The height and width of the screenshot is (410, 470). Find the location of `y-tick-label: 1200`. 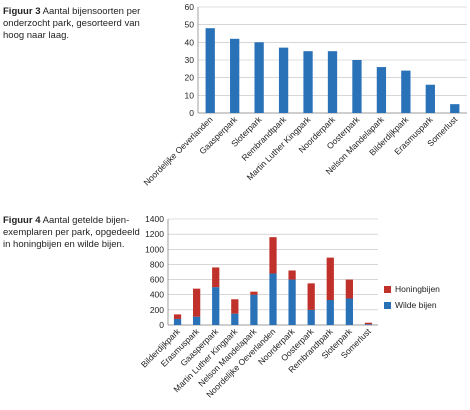

y-tick-label: 1200 is located at coordinates (154, 234).